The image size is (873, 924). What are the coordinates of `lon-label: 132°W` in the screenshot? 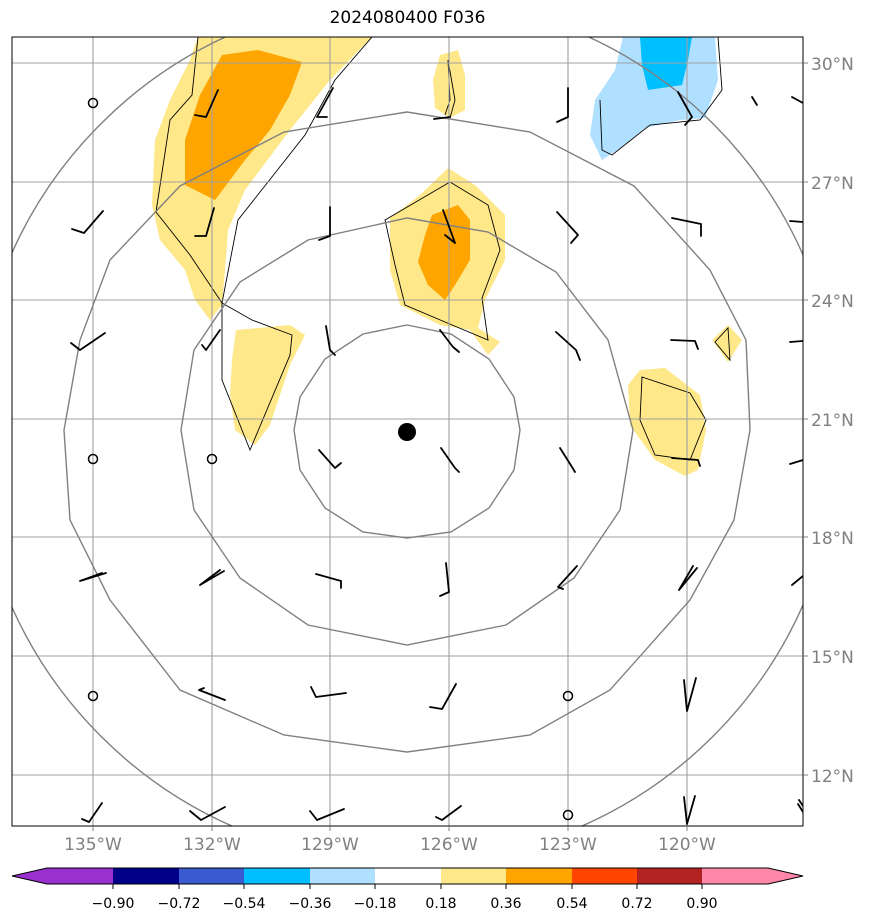 It's located at (212, 845).